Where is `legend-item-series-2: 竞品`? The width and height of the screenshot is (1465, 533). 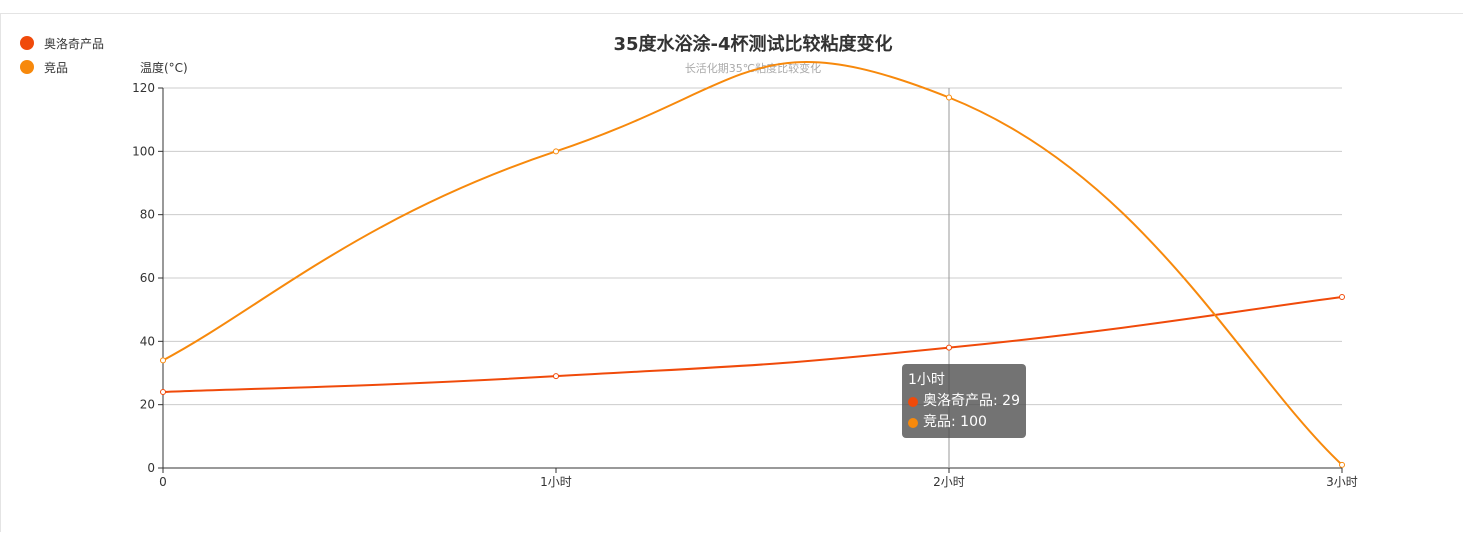
legend-item-series-2: 竞品 is located at coordinates (62, 67).